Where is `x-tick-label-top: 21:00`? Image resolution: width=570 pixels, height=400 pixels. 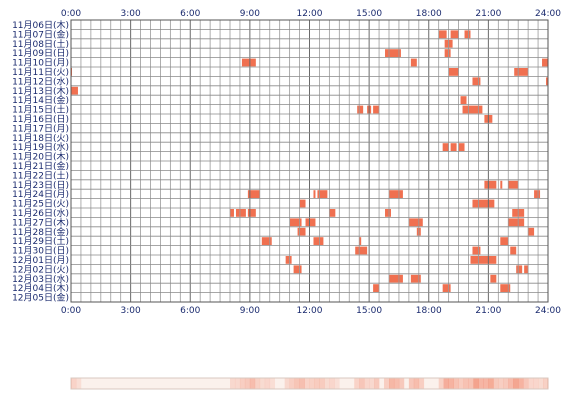 x-tick-label-top: 21:00 is located at coordinates (488, 14).